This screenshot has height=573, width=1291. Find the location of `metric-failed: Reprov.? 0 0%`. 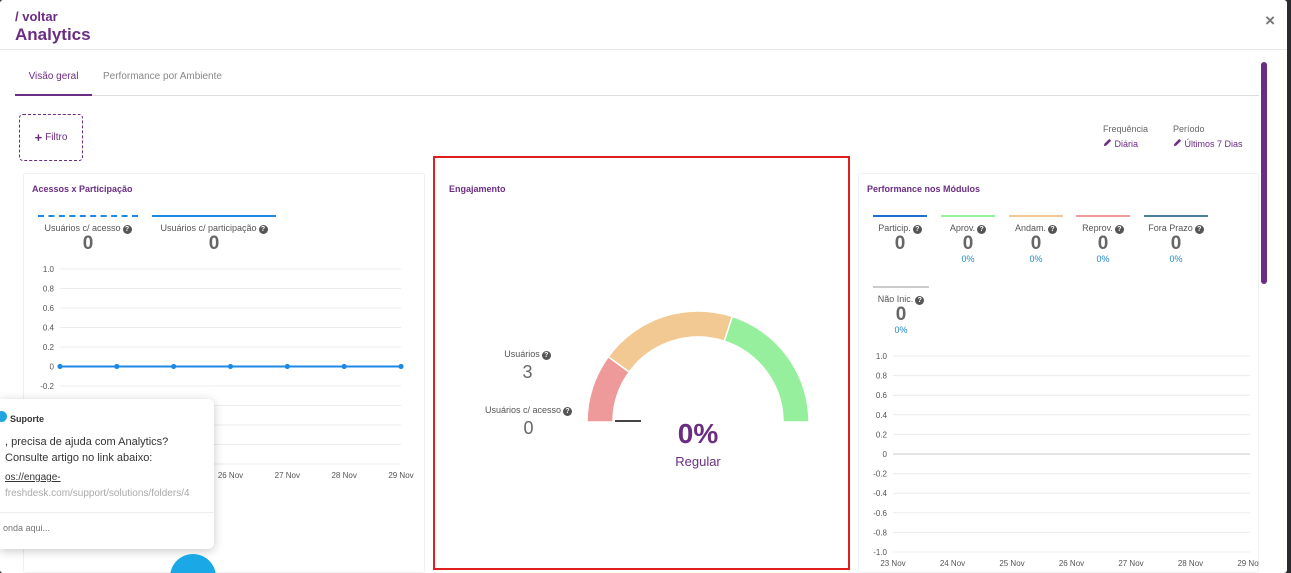

metric-failed: Reprov.? 0 0% is located at coordinates (1103, 239).